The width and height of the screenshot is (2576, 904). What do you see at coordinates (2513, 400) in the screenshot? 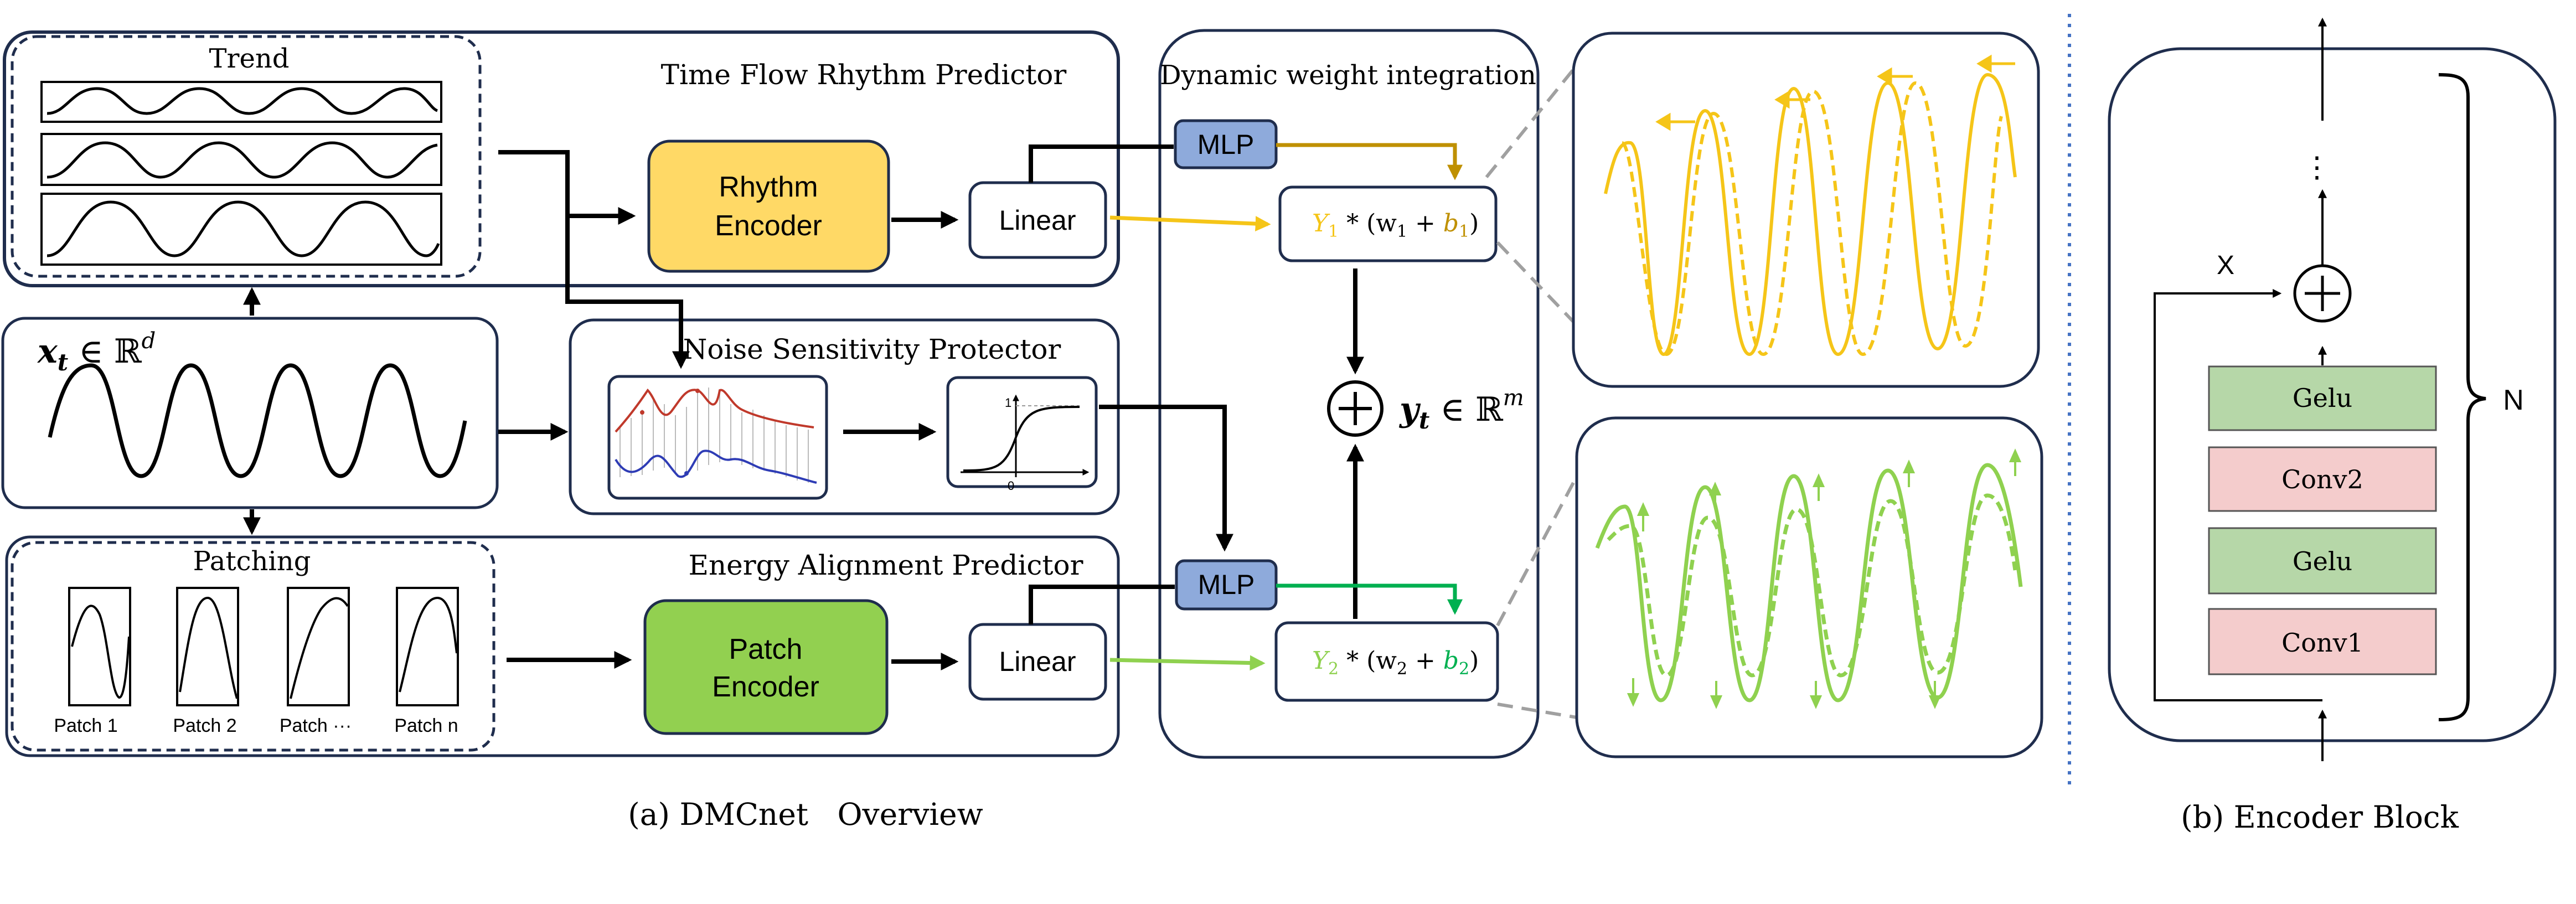
I see `n-label: N` at bounding box center [2513, 400].